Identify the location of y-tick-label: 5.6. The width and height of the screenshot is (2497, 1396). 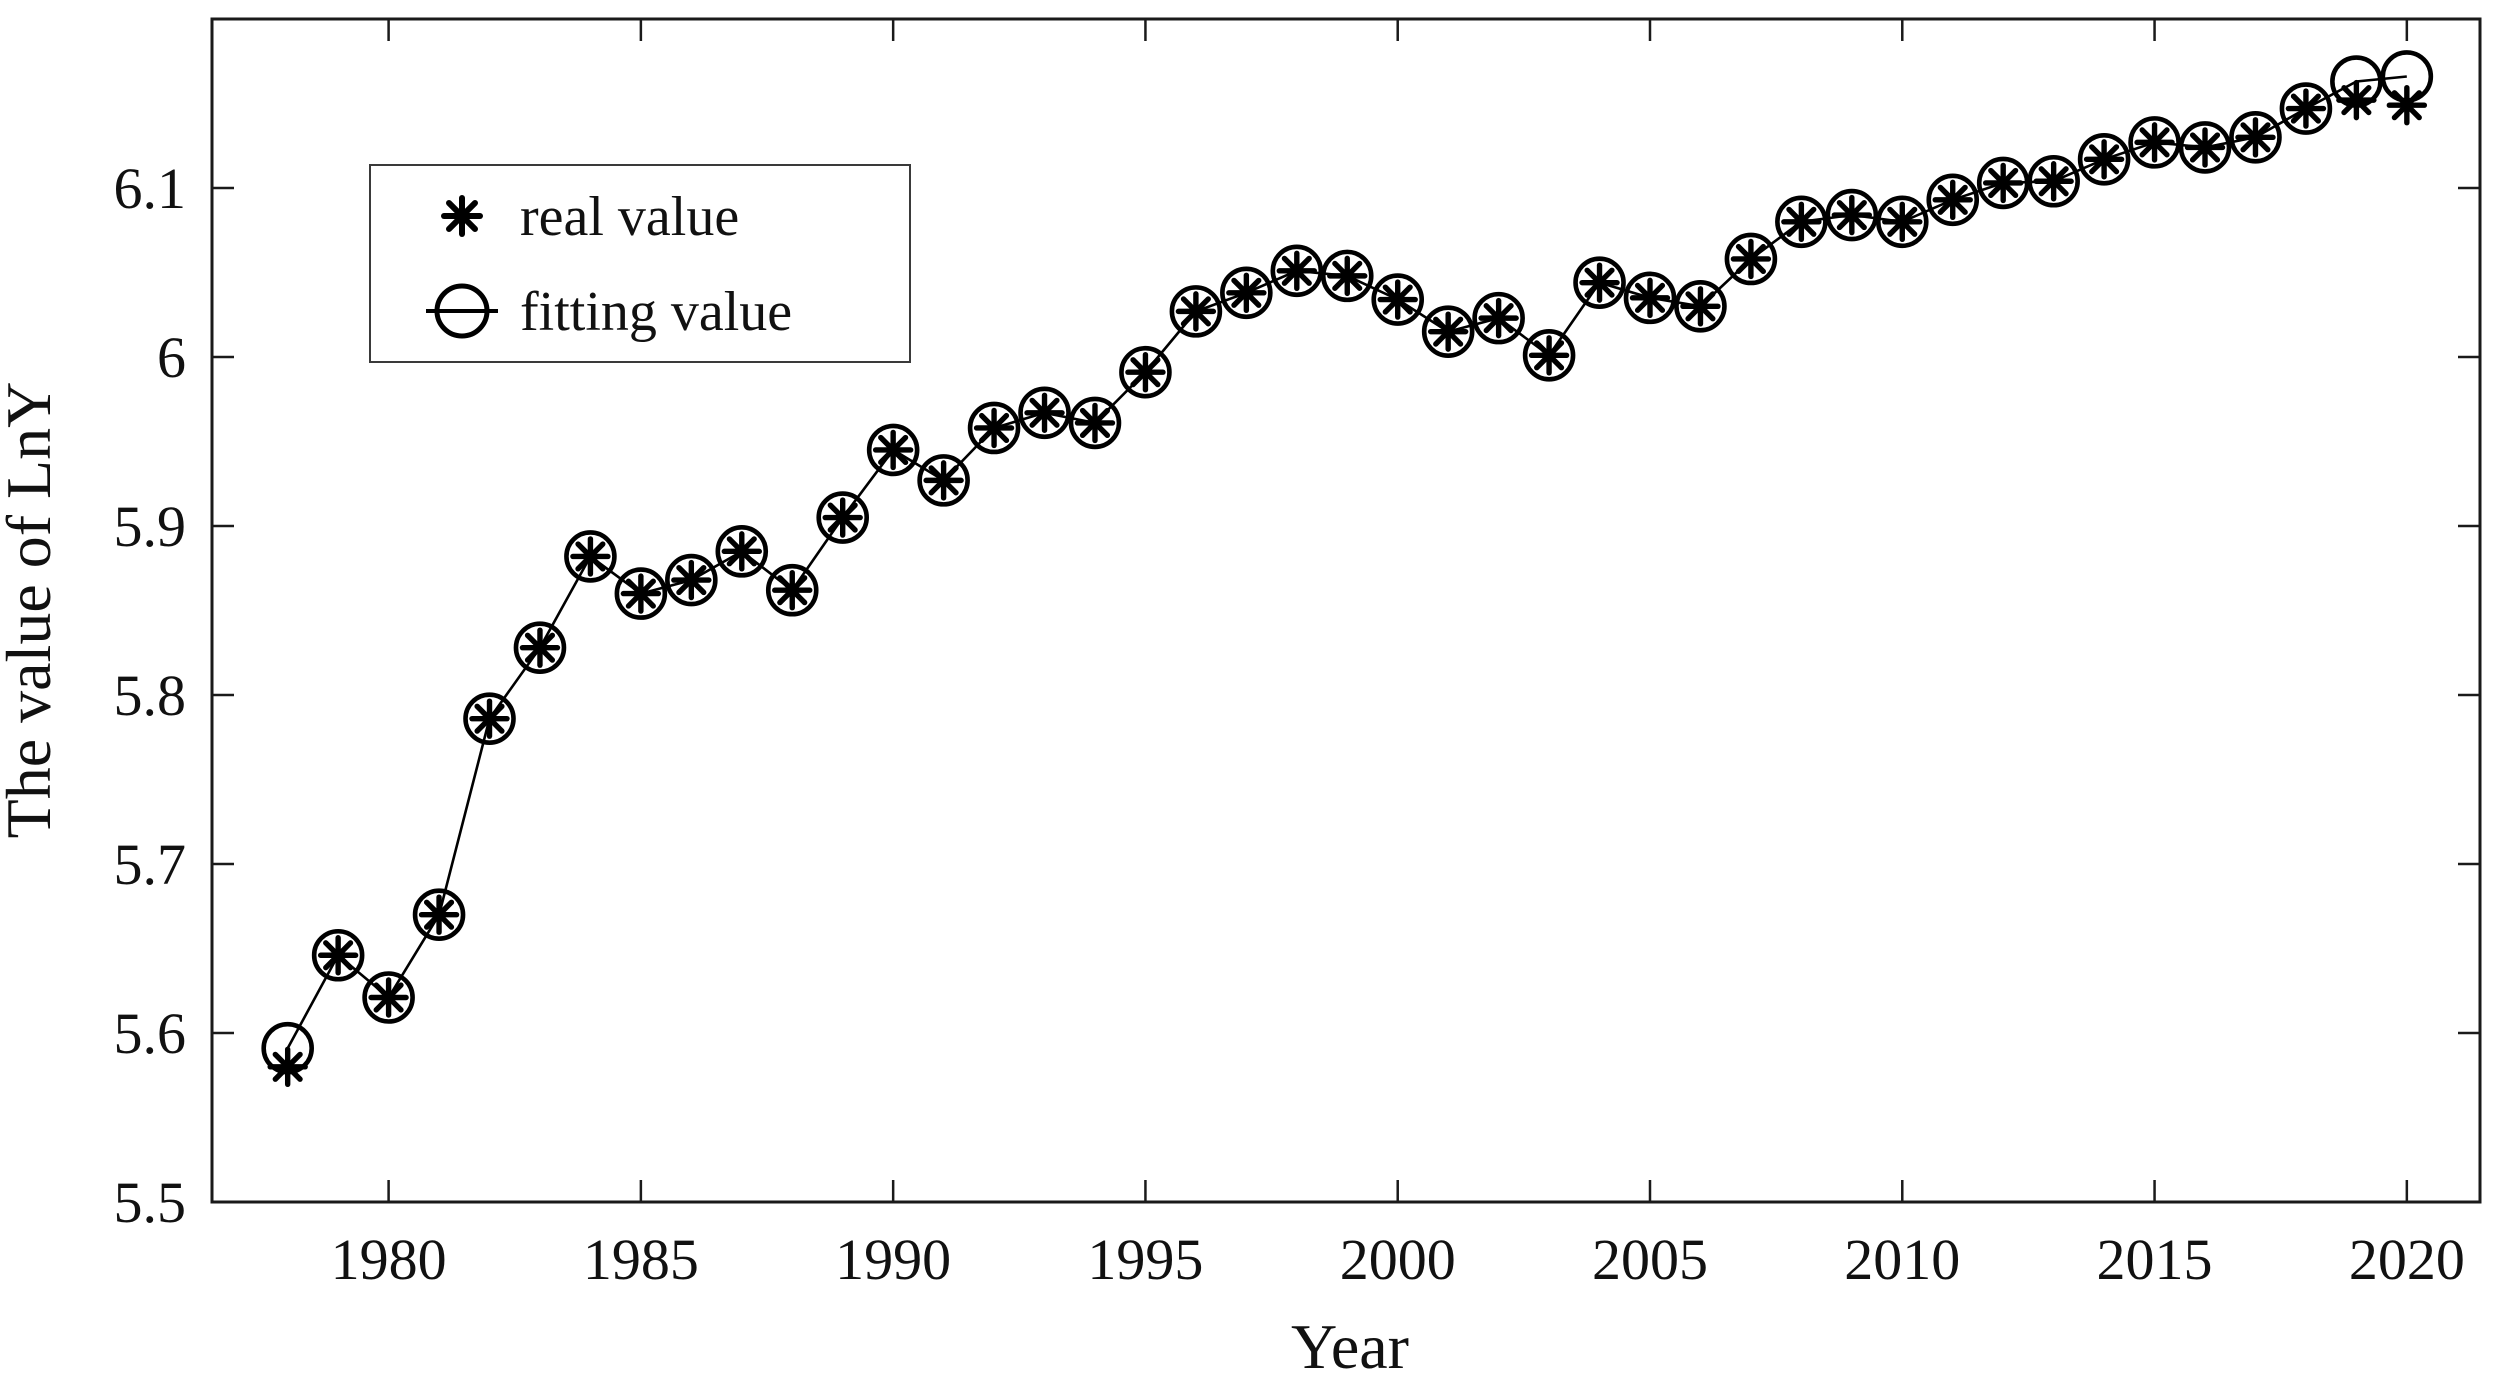
(150, 1033).